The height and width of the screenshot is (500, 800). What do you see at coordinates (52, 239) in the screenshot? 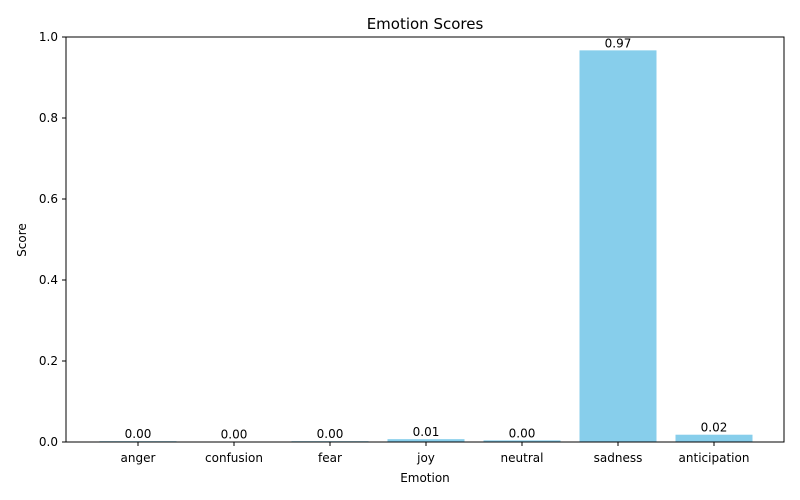
I see `y-axis: 0.0 0.2 0.4 0.6 0.8 1.0` at bounding box center [52, 239].